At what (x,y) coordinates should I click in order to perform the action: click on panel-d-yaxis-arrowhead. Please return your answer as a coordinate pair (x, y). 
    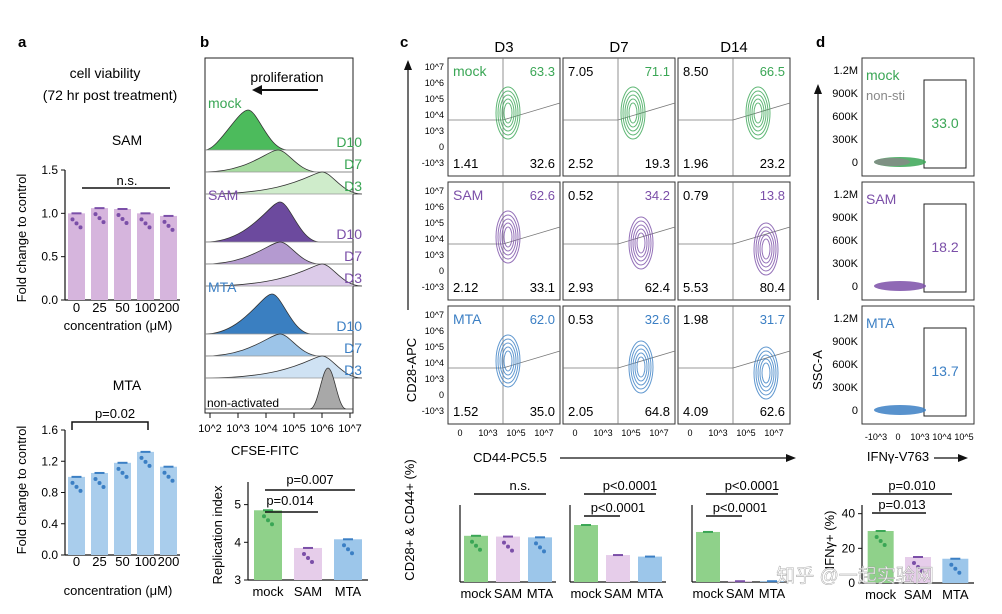
    Looking at the image, I should click on (818, 89).